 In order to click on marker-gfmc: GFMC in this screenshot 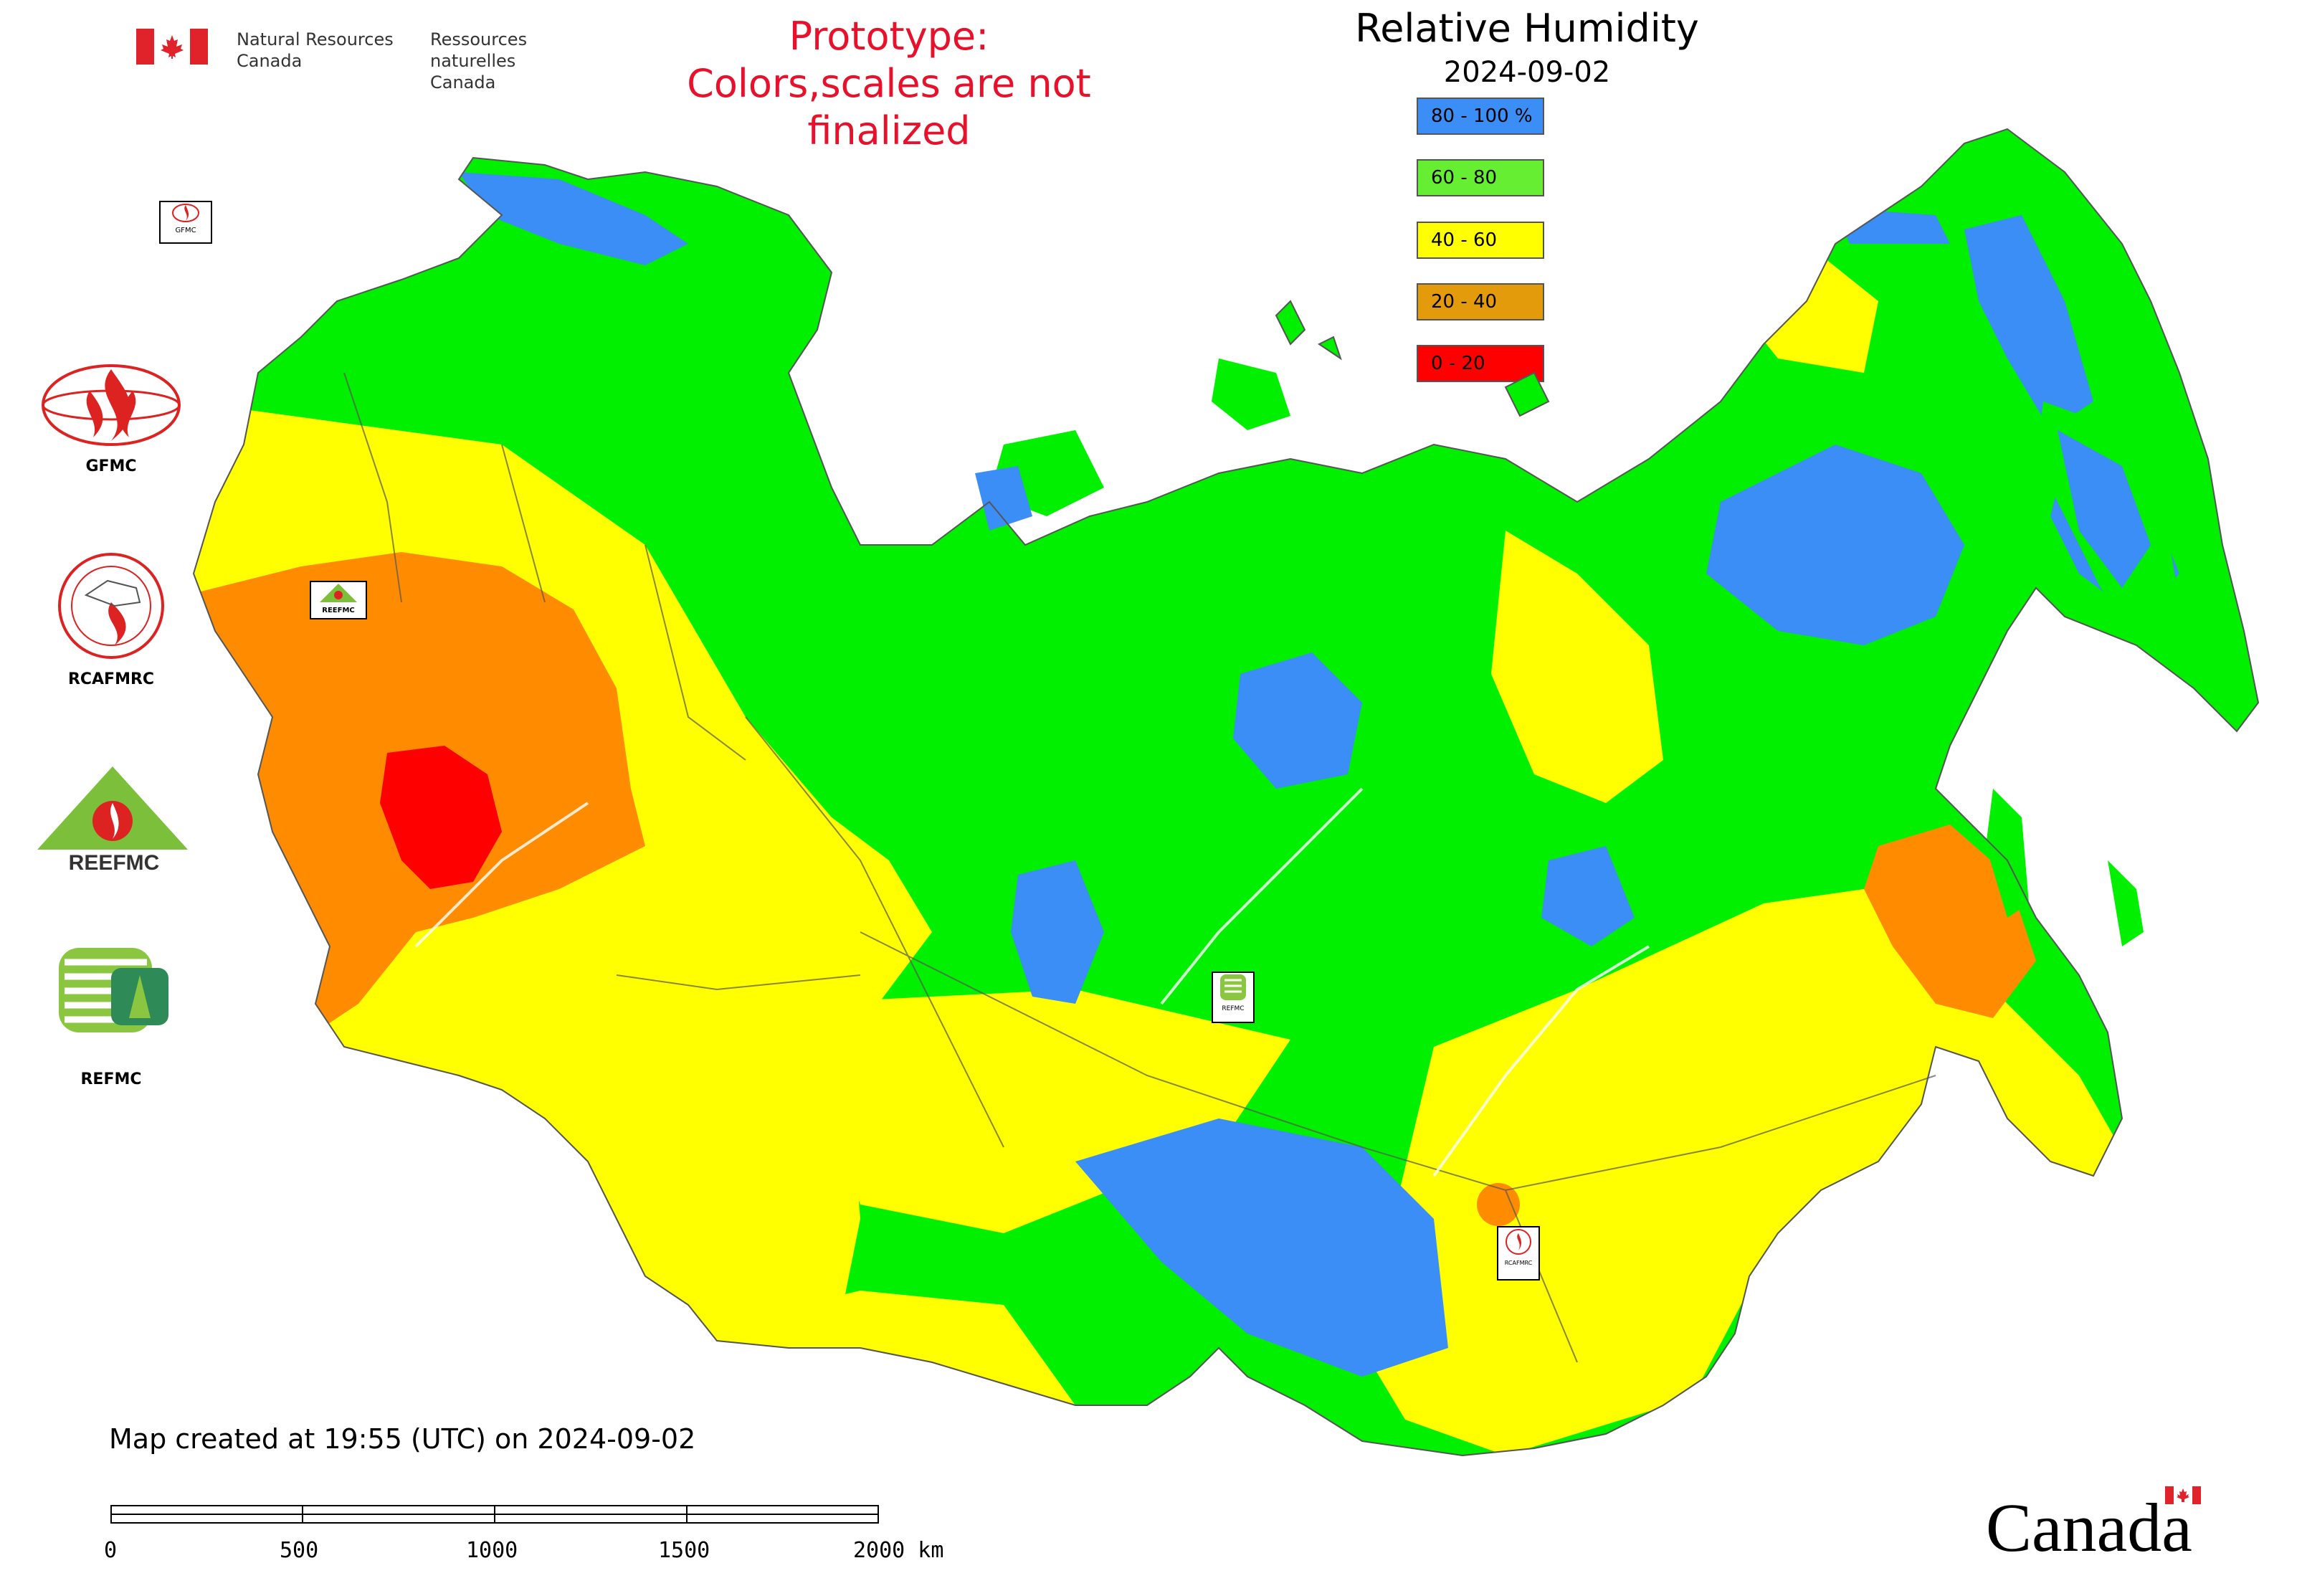, I will do `click(186, 222)`.